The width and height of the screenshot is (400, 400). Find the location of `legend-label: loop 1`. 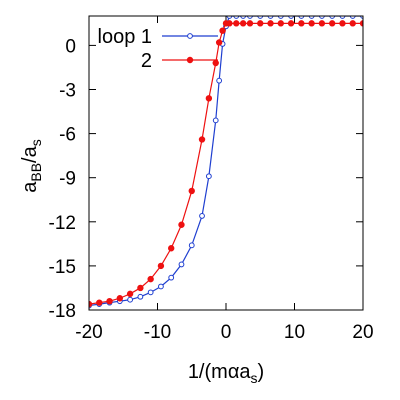

legend-label: loop 1 is located at coordinates (125, 37).